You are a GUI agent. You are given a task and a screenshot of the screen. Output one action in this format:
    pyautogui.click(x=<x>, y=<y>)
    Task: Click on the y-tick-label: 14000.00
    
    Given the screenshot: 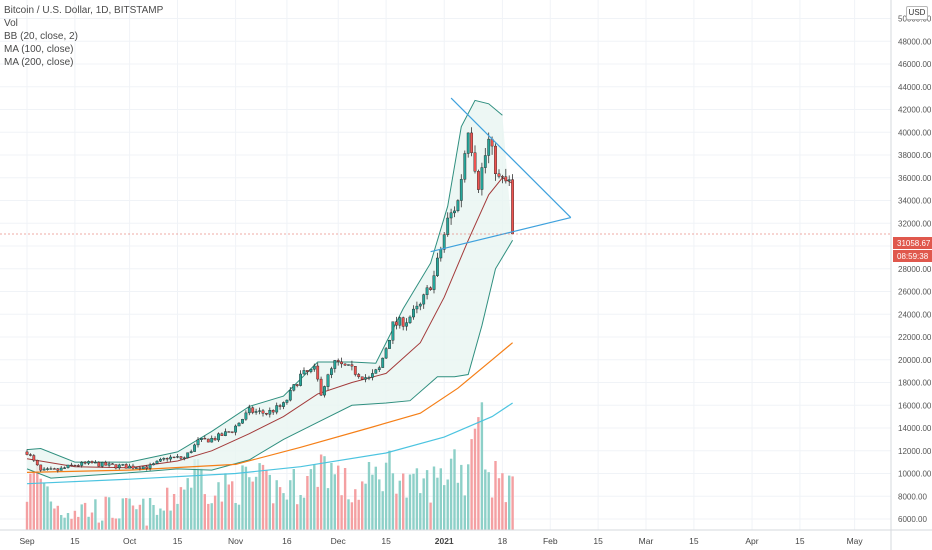 What is the action you would take?
    pyautogui.click(x=915, y=428)
    